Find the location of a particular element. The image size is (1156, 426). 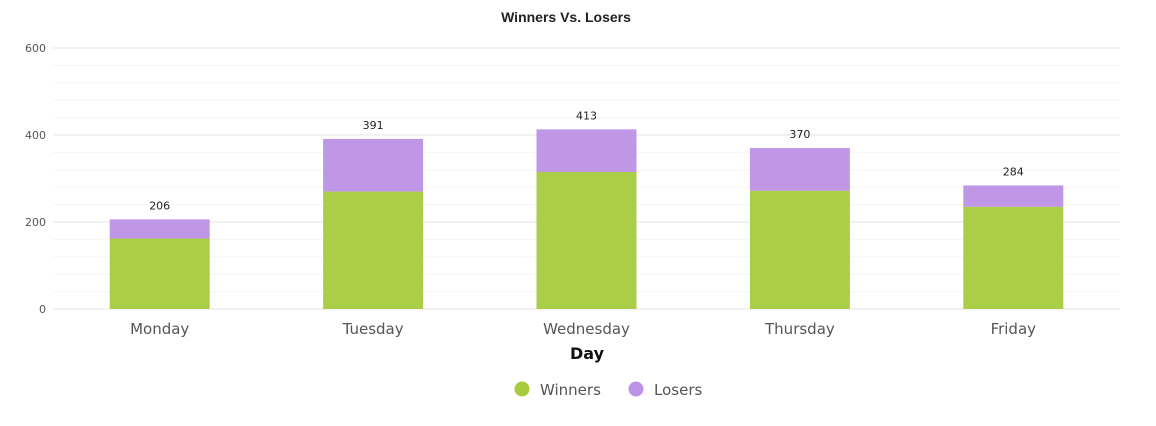

x-tick-label: Tuesday is located at coordinates (373, 329).